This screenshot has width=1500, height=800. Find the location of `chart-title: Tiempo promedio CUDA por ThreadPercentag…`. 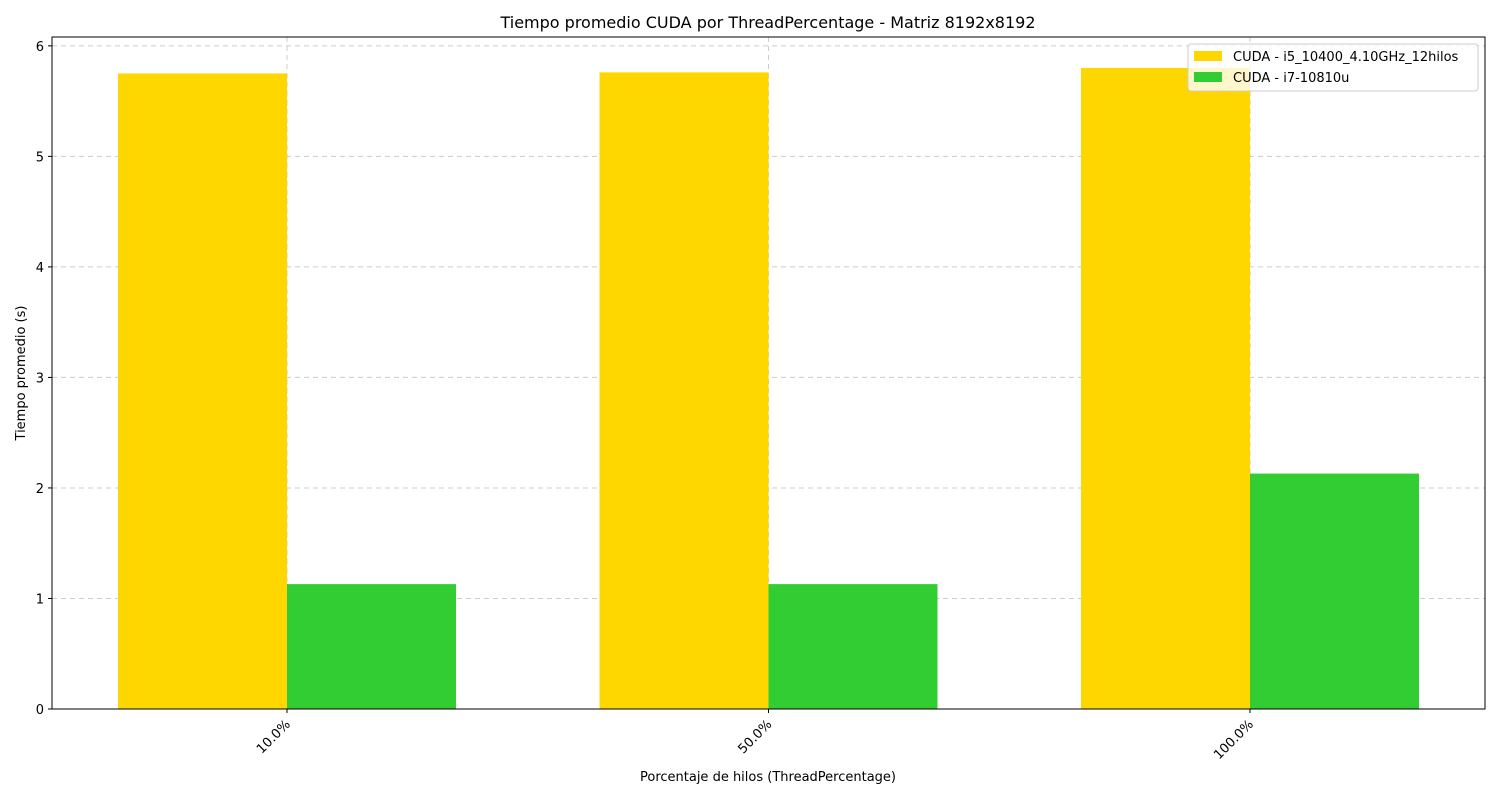

chart-title: Tiempo promedio CUDA por ThreadPercentag… is located at coordinates (767, 22).